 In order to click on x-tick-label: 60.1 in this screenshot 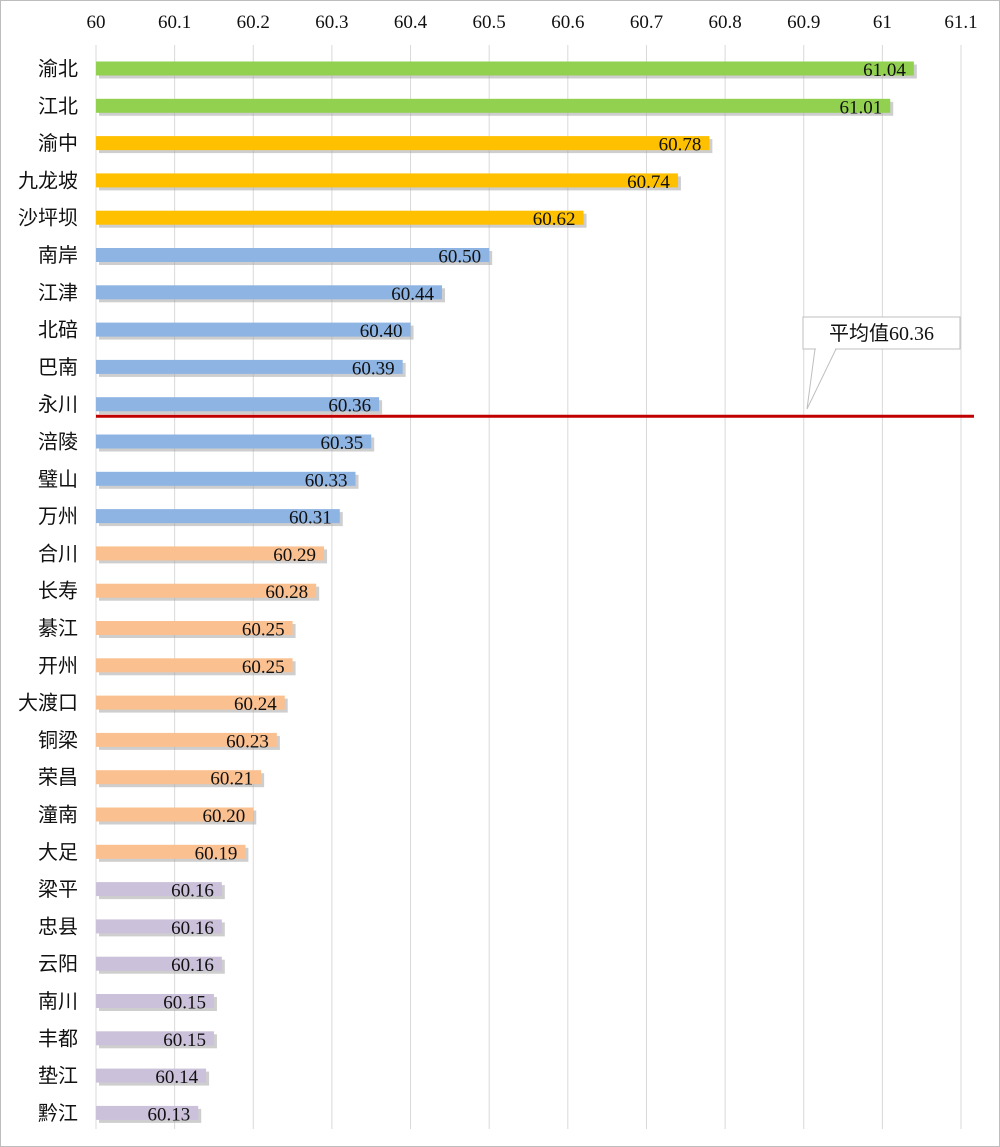, I will do `click(174, 22)`.